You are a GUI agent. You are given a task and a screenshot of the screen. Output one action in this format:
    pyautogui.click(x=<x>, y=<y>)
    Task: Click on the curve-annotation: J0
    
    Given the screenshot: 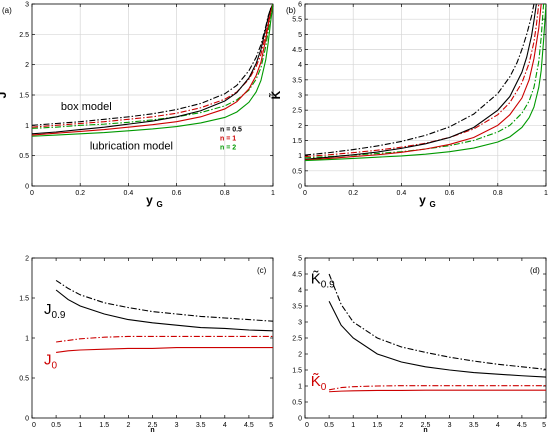 What is the action you would take?
    pyautogui.click(x=51, y=361)
    